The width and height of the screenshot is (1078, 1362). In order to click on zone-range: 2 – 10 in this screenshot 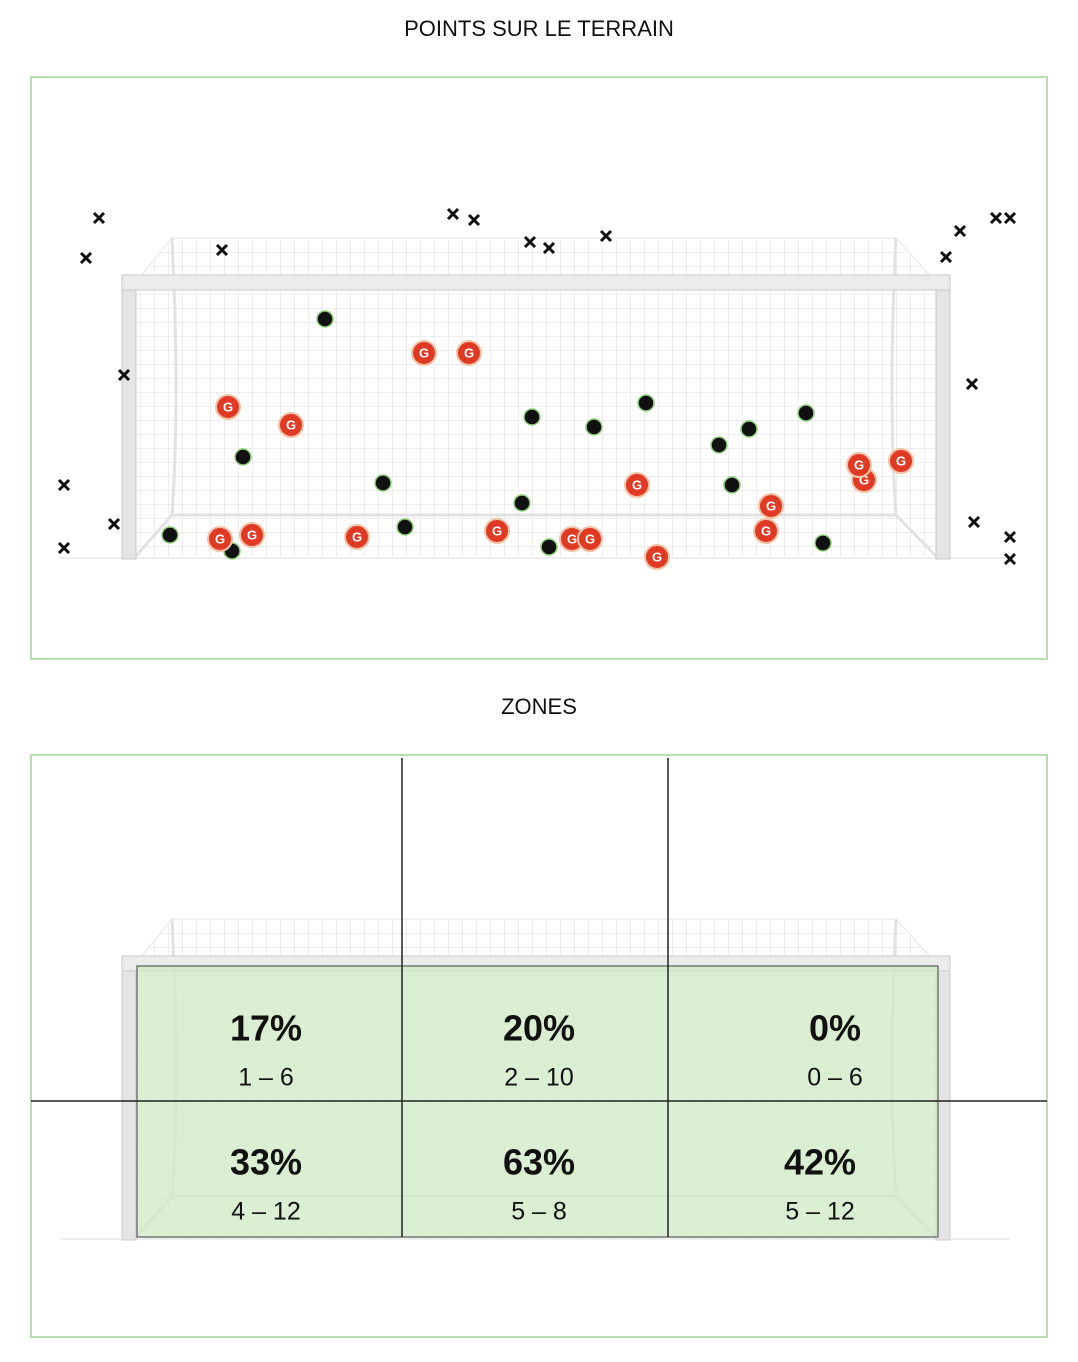, I will do `click(539, 1078)`.